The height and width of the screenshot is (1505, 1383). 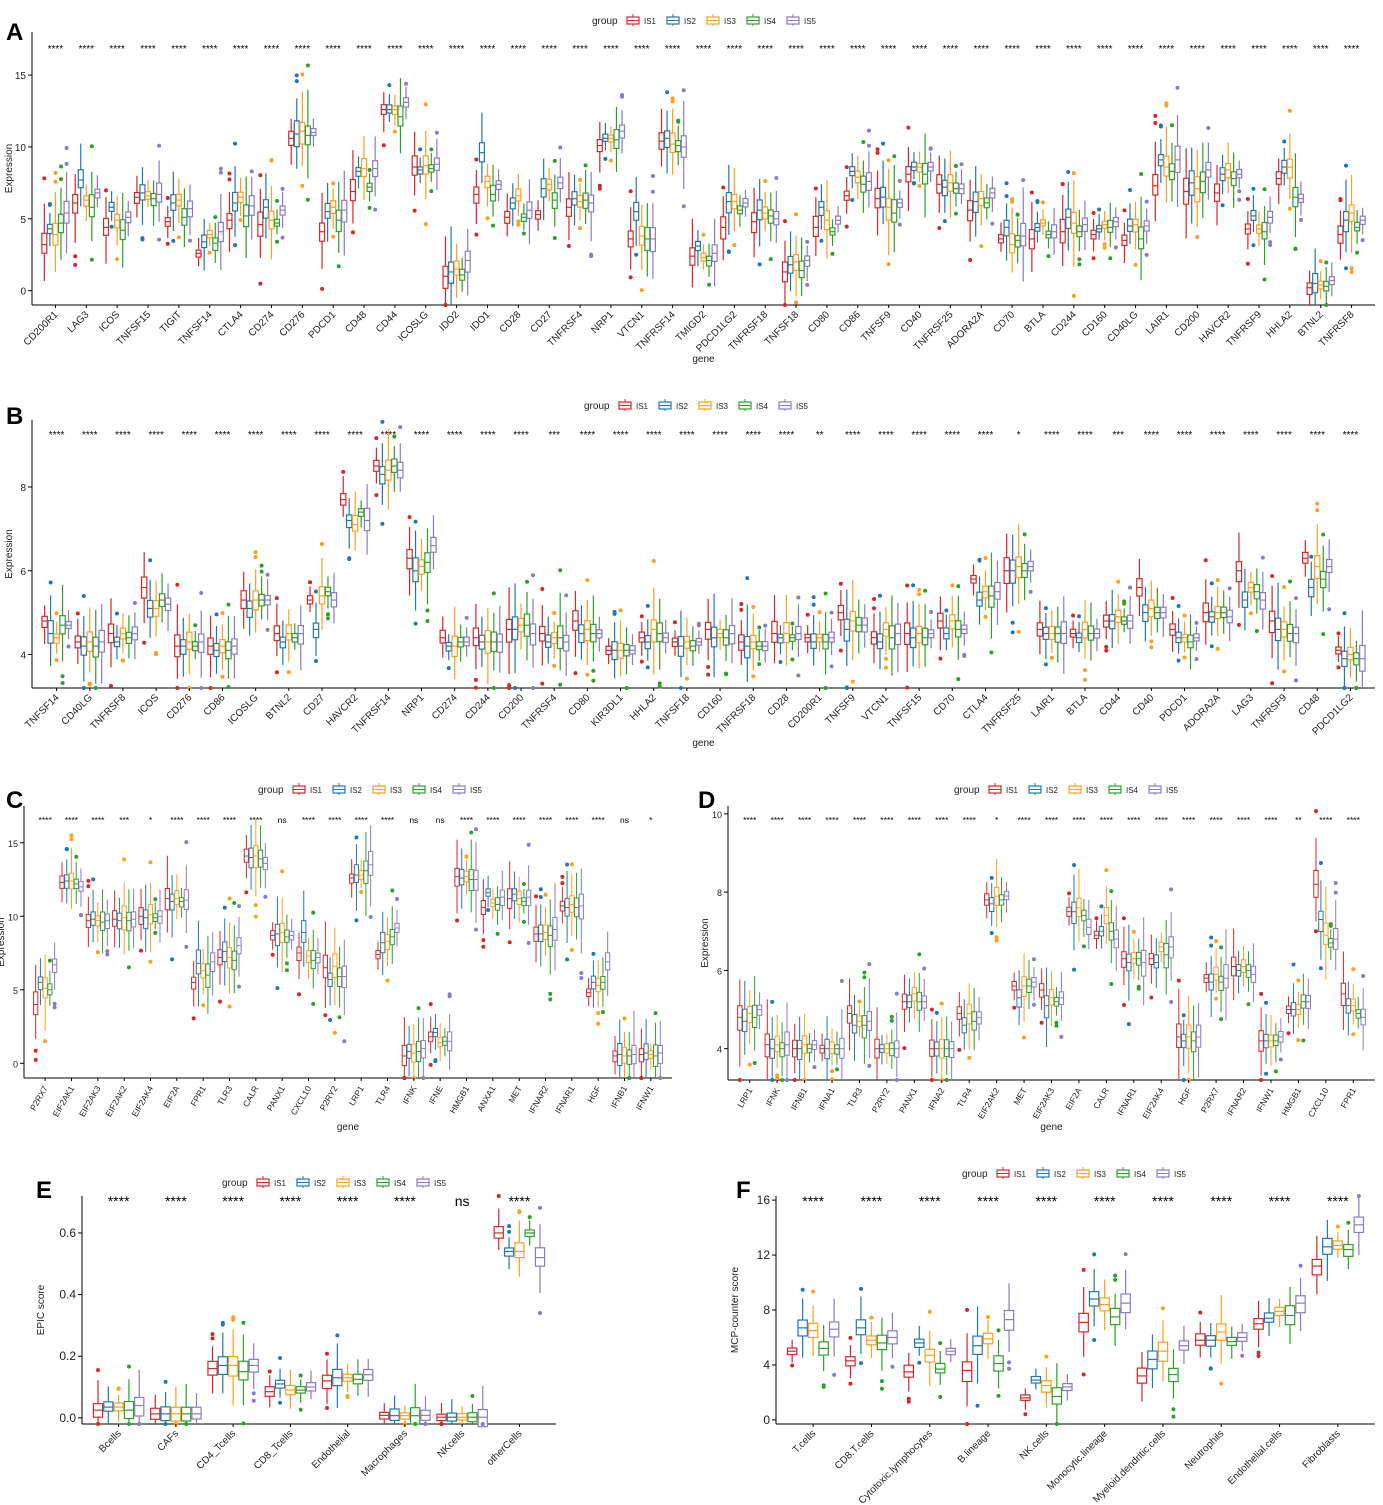 I want to click on x-tick-label: VTCN1, so click(x=875, y=707).